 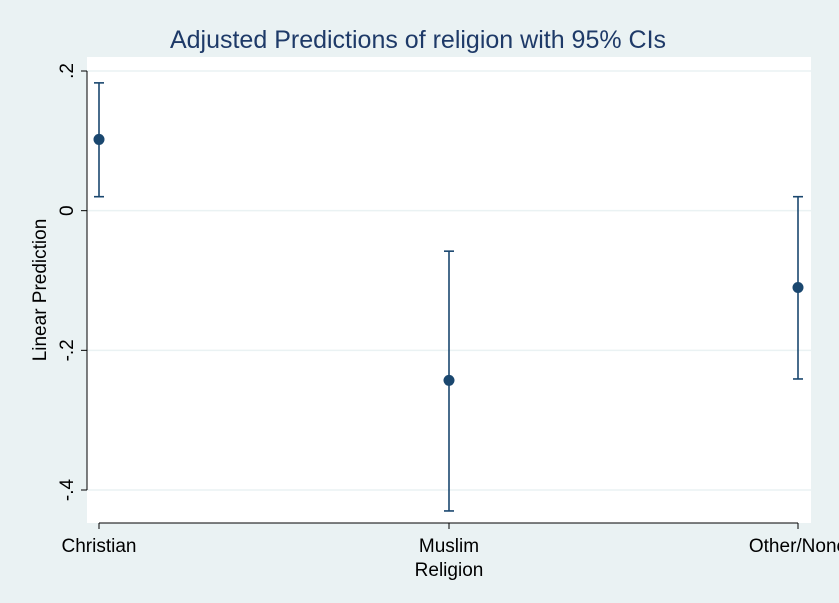 What do you see at coordinates (449, 546) in the screenshot?
I see `x-tick-label: Muslim` at bounding box center [449, 546].